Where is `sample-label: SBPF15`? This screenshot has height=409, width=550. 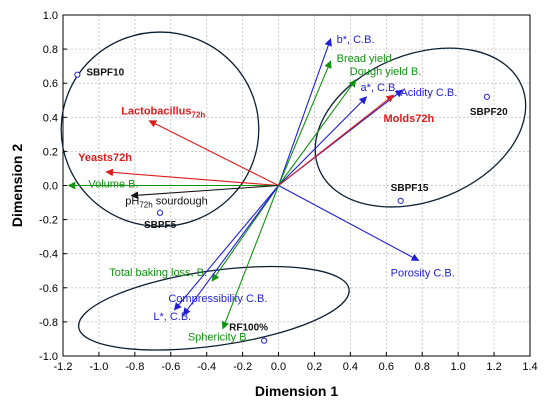
sample-label: SBPF15 is located at coordinates (410, 188).